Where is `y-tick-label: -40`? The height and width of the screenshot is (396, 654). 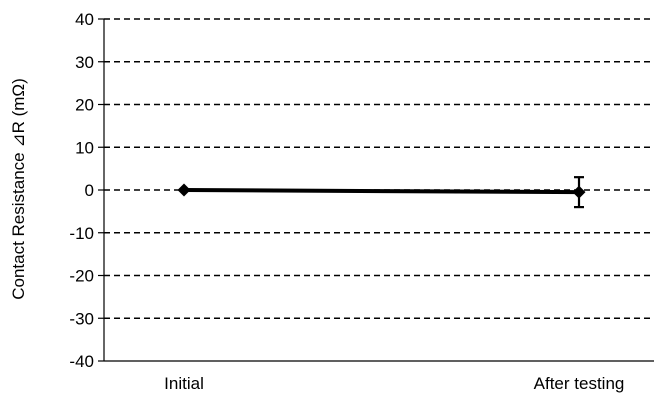 y-tick-label: -40 is located at coordinates (81, 361).